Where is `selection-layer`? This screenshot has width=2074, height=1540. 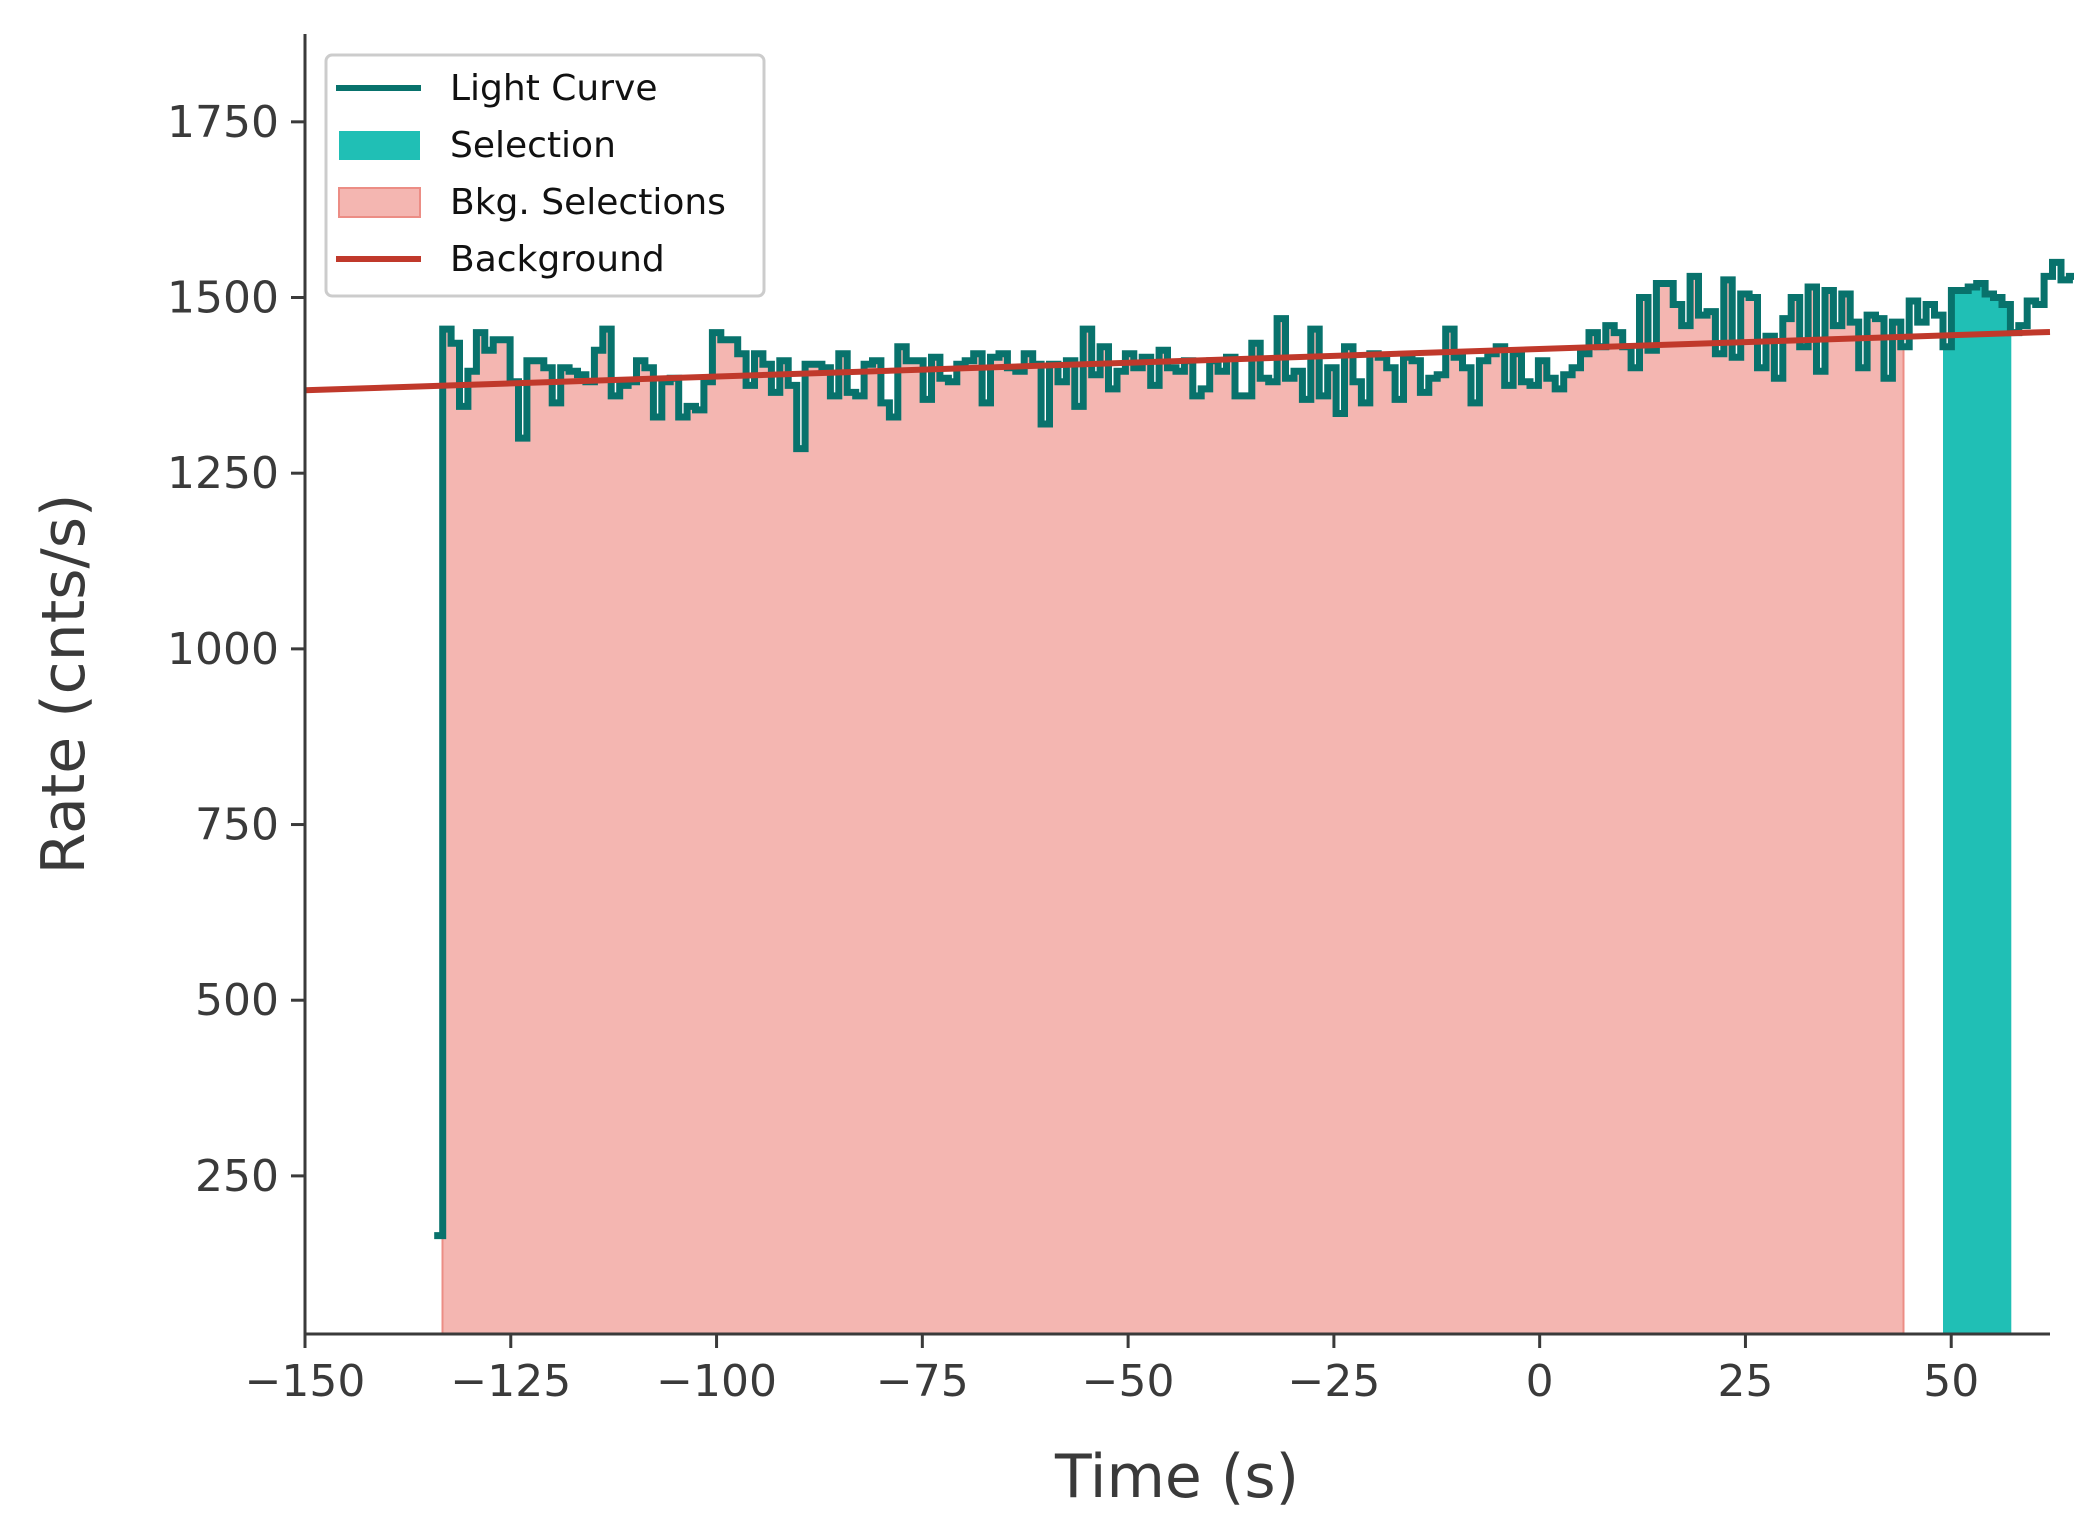 selection-layer is located at coordinates (1977, 808).